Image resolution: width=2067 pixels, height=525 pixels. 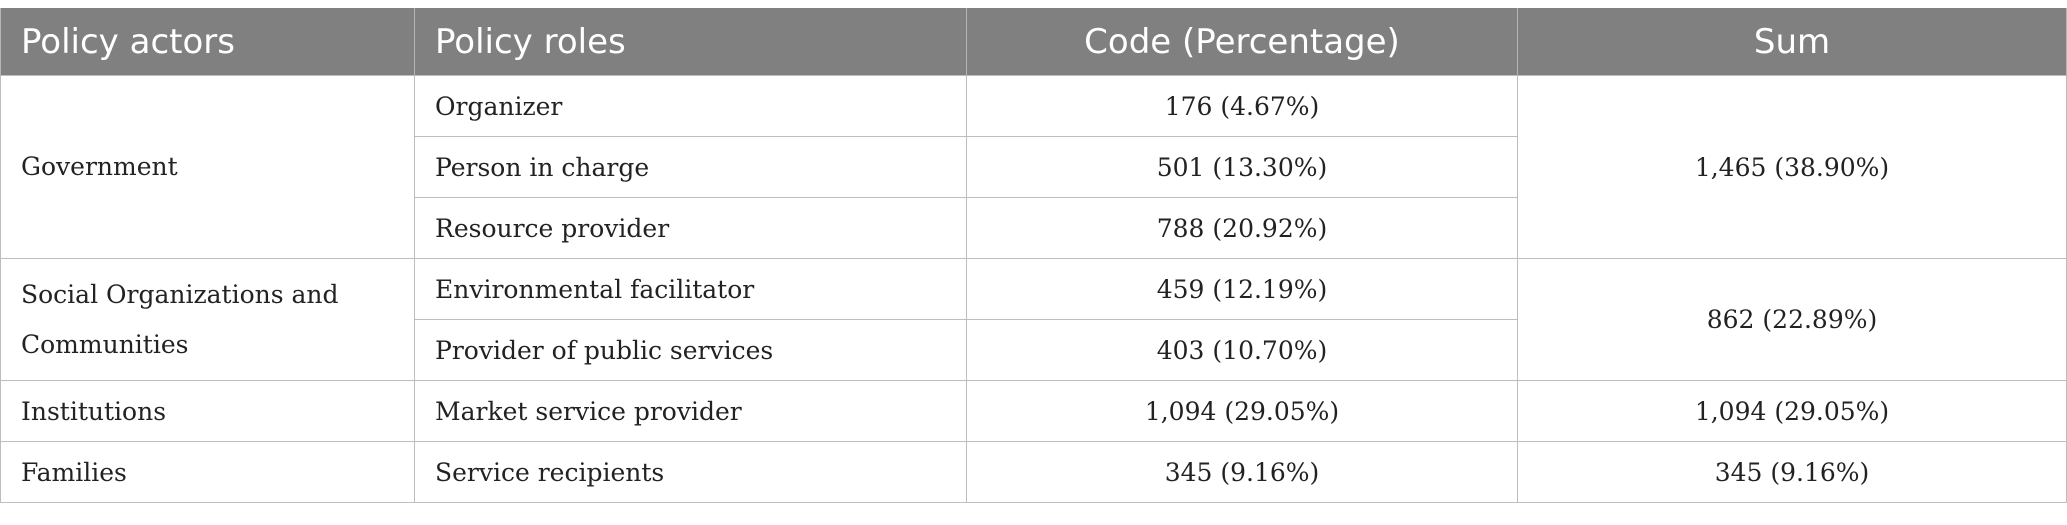 What do you see at coordinates (1242, 411) in the screenshot?
I see `code-cell: 1,094 (29.05%)` at bounding box center [1242, 411].